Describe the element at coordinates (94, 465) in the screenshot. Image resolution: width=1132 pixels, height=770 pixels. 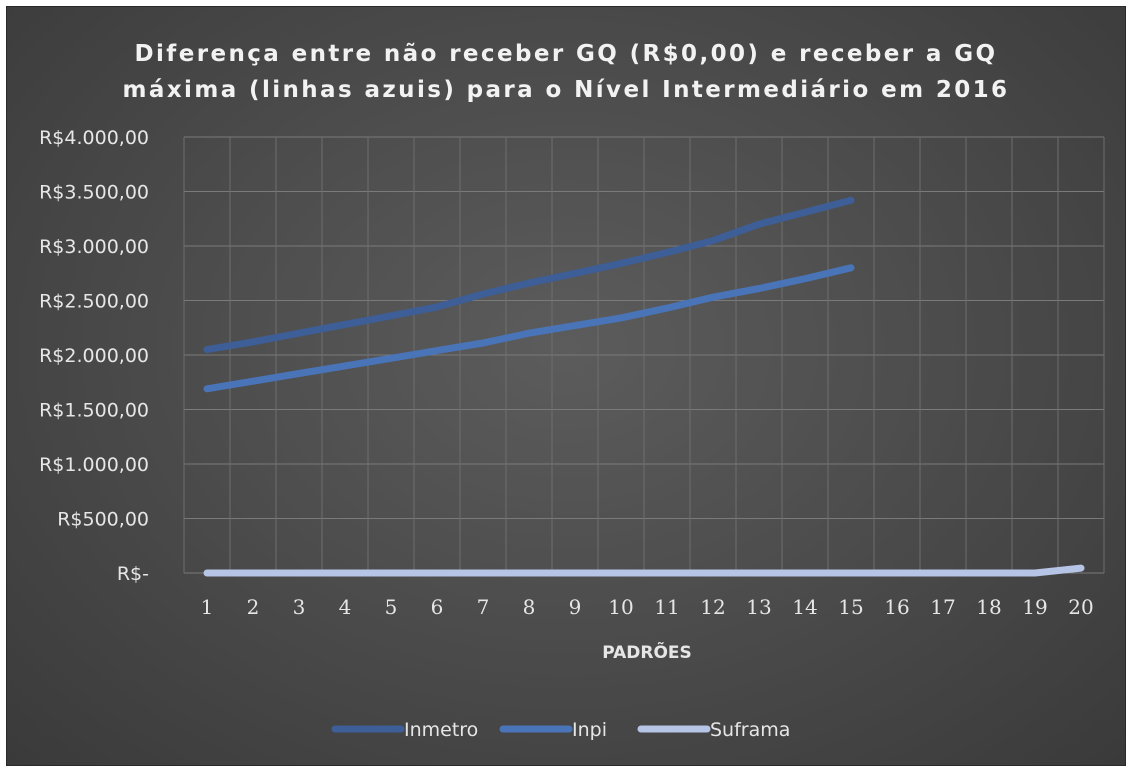
I see `y-tick-label: R$1.000,00` at that location.